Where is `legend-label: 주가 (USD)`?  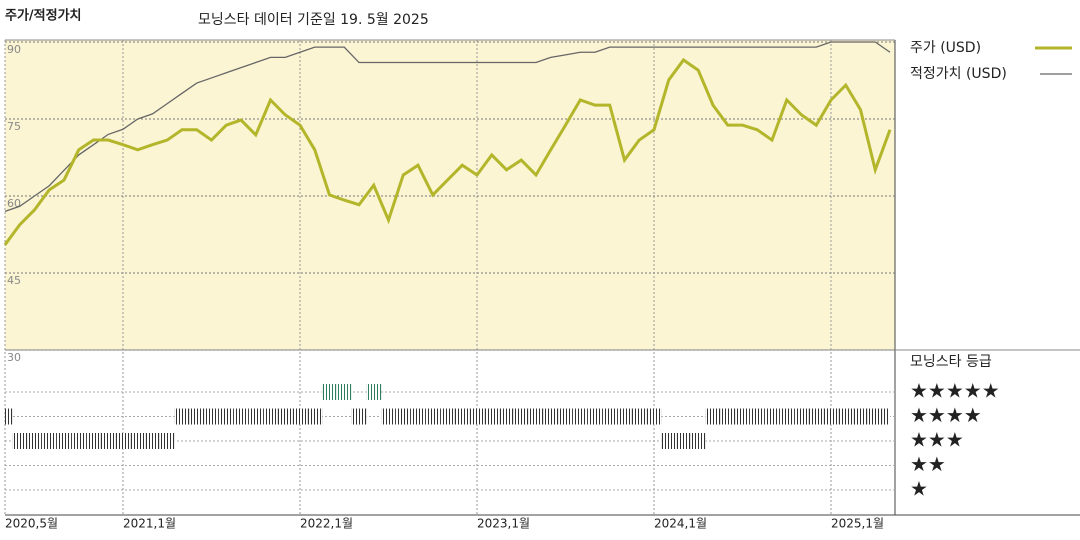 legend-label: 주가 (USD) is located at coordinates (945, 48).